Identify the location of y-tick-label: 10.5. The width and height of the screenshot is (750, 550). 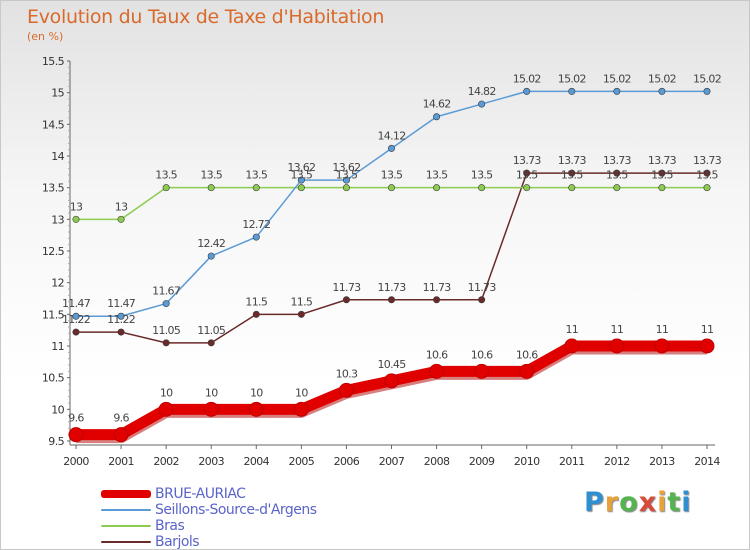
(53, 378).